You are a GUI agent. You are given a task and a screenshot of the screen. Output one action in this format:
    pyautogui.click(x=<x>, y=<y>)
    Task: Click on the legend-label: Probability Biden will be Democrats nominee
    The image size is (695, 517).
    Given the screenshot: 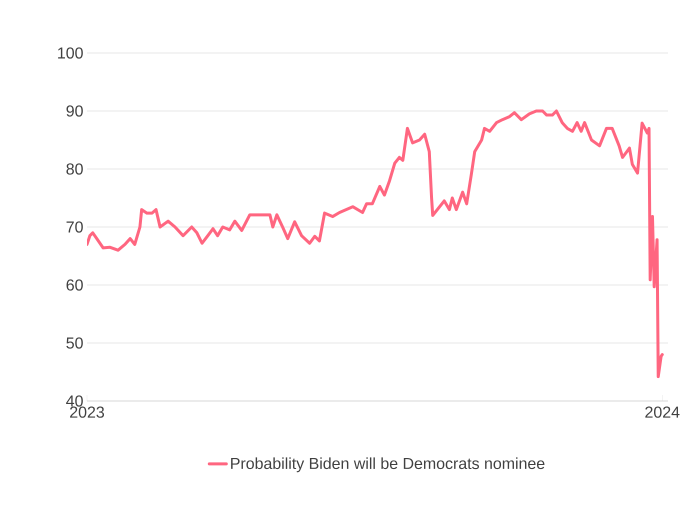 What is the action you would take?
    pyautogui.click(x=387, y=464)
    